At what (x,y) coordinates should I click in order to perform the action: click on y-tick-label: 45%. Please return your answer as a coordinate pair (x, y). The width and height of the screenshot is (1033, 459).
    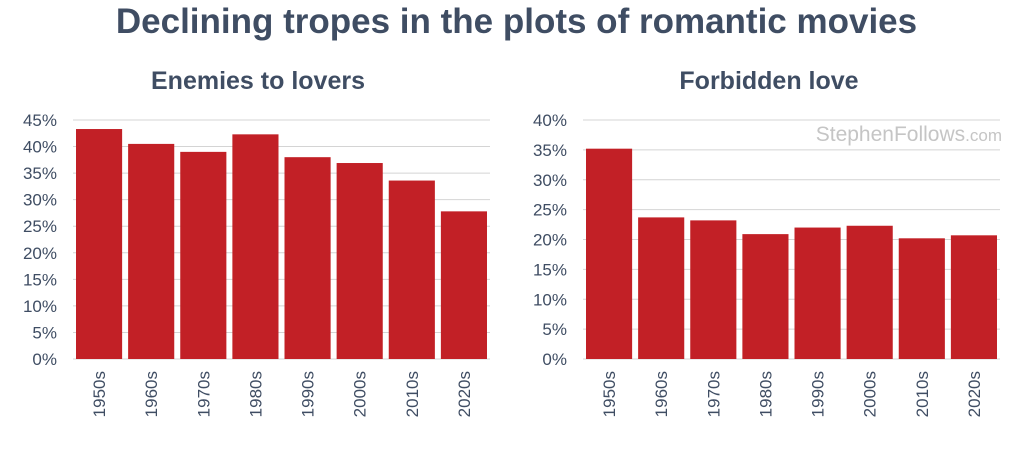
    Looking at the image, I should click on (40, 120).